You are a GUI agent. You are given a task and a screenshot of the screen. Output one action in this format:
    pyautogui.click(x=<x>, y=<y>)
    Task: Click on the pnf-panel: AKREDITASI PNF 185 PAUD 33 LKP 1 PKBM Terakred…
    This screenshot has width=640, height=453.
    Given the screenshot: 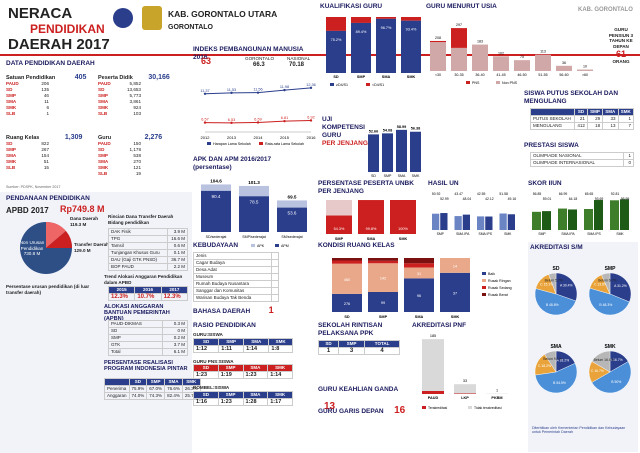 What is the action you would take?
    pyautogui.click(x=468, y=368)
    